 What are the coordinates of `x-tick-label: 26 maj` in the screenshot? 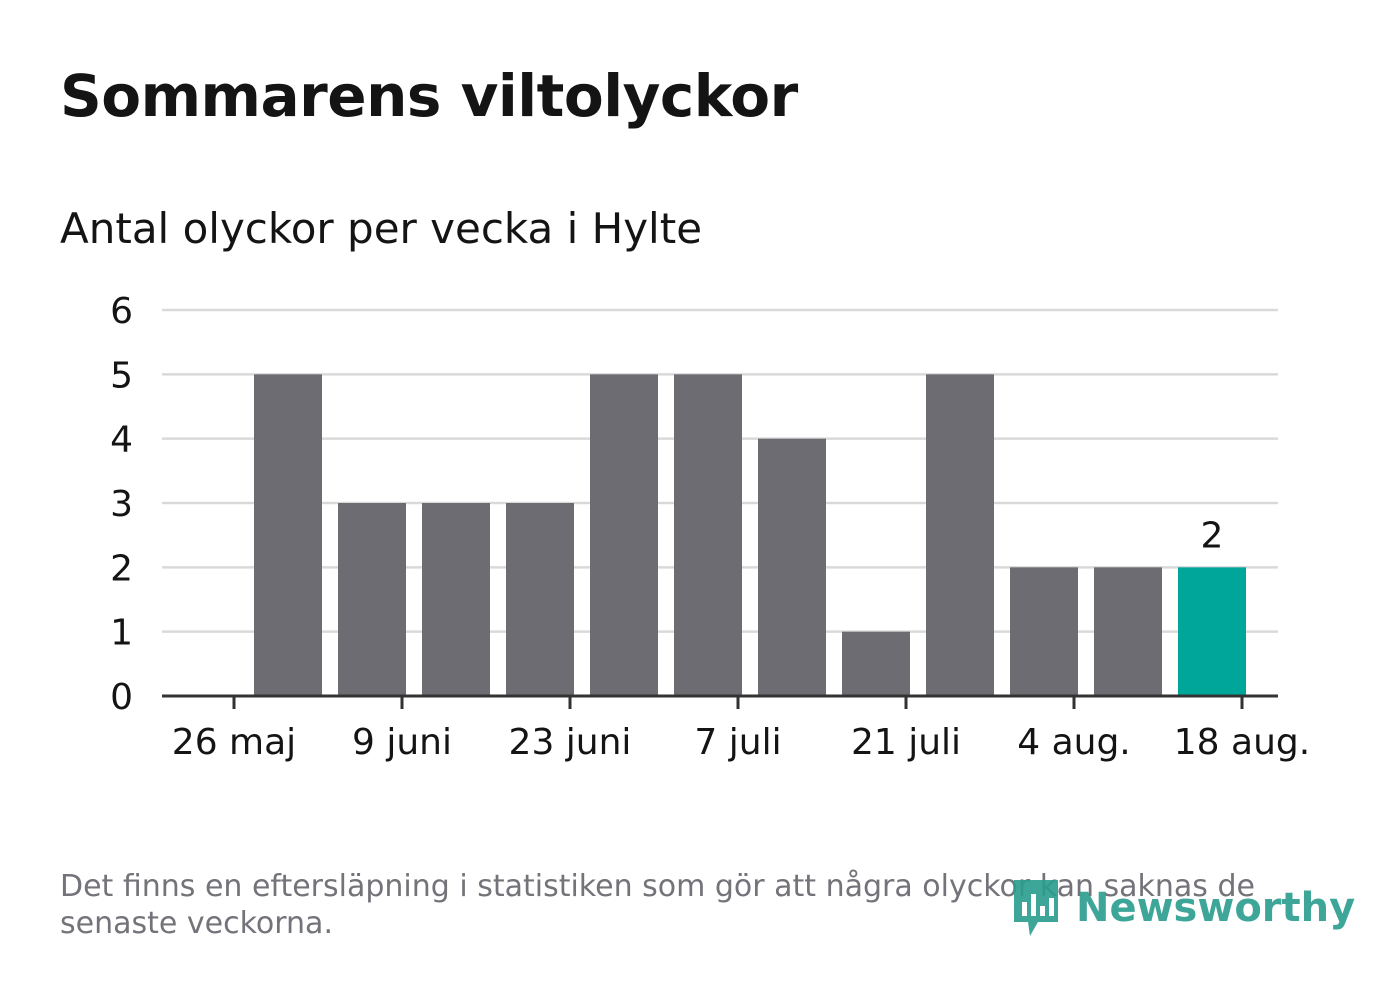 It's located at (234, 742).